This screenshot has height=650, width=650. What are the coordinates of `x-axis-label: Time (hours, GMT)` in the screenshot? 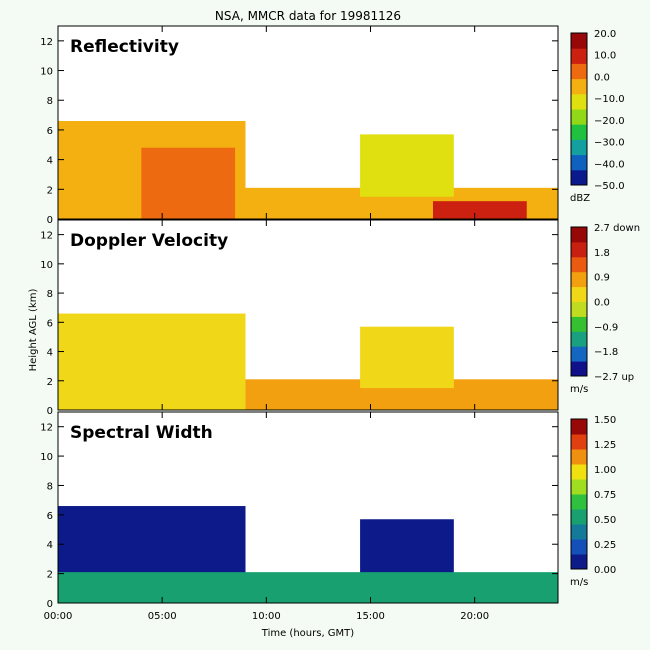 It's located at (308, 633).